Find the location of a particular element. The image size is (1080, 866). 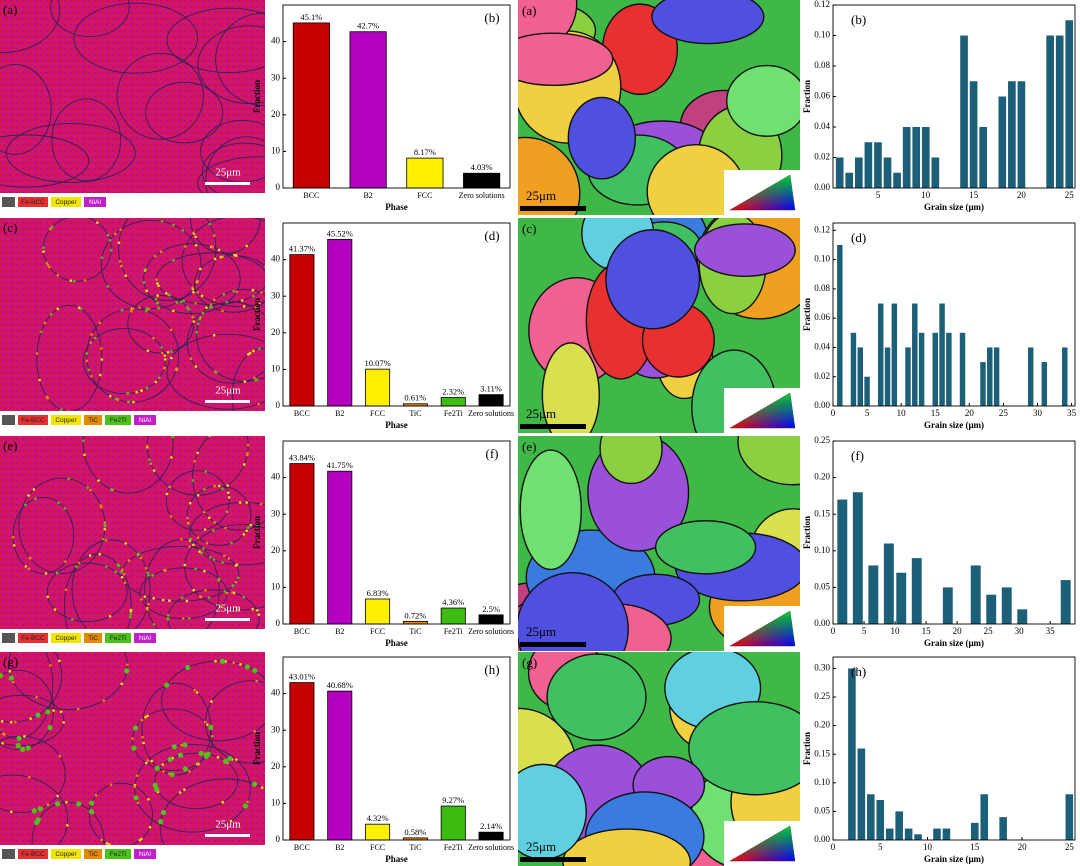

value-label: 4.03% is located at coordinates (482, 167).